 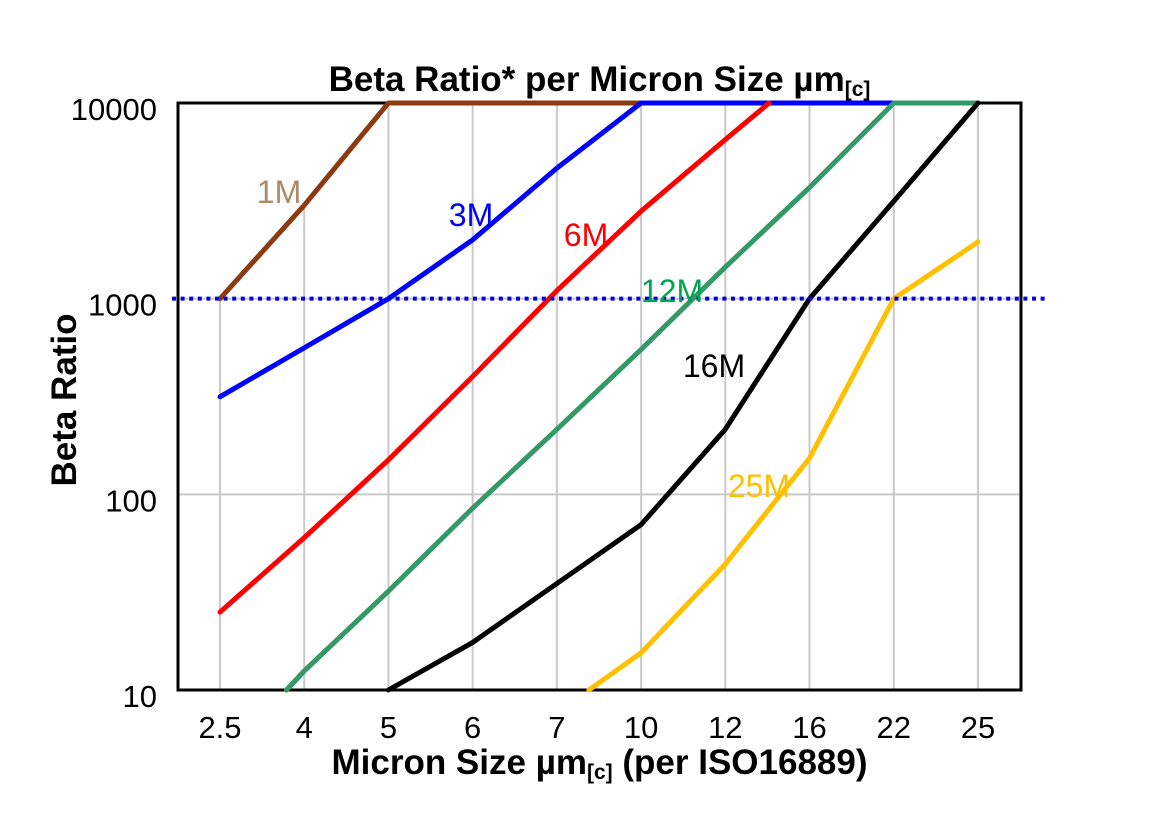 I want to click on x-axis-title-suffix: (per ISO16889), so click(x=740, y=762).